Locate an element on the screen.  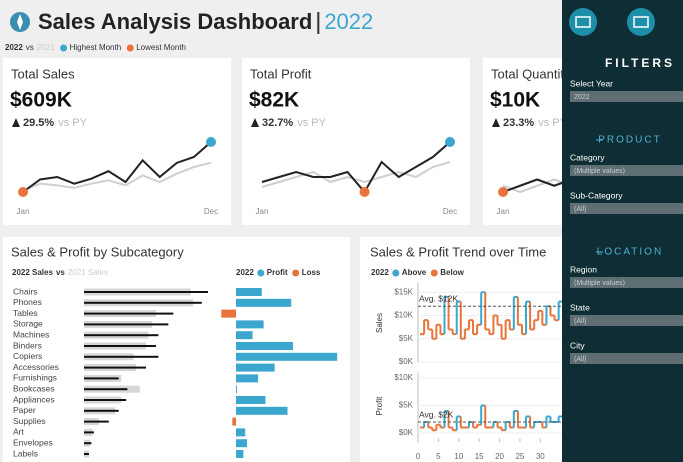
dashboard-title: Sales Analysis Dashboard is located at coordinates (175, 21).